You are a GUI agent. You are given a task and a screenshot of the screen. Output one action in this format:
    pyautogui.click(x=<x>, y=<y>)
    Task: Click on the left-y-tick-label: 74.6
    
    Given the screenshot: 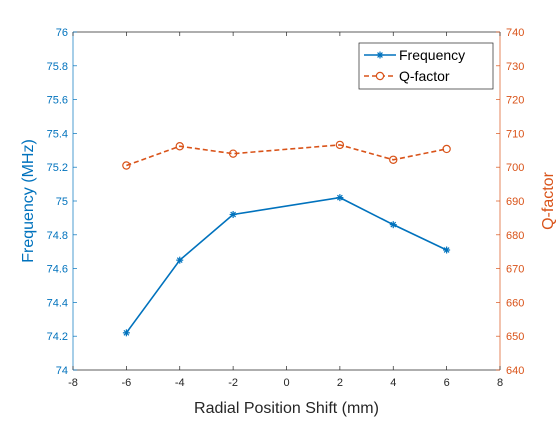 What is the action you would take?
    pyautogui.click(x=57, y=270)
    